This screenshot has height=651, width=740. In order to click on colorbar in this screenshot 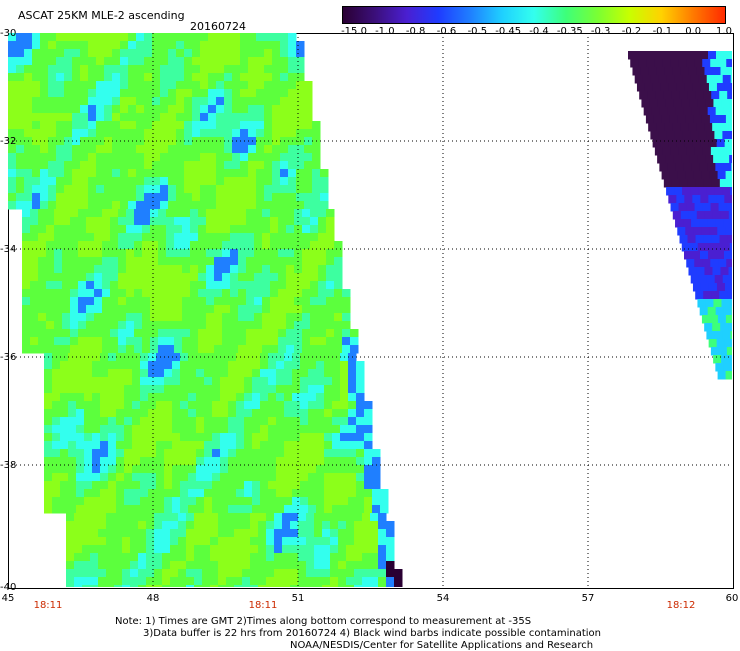, I will do `click(534, 15)`.